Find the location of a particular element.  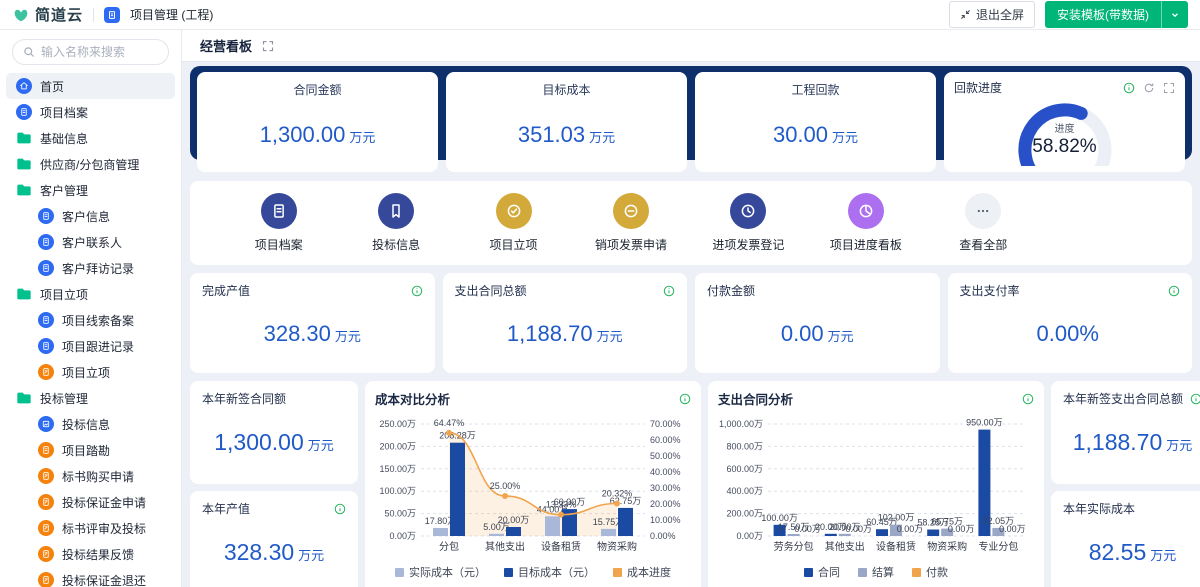

quick-link-2: 项目立项 is located at coordinates (513, 223).